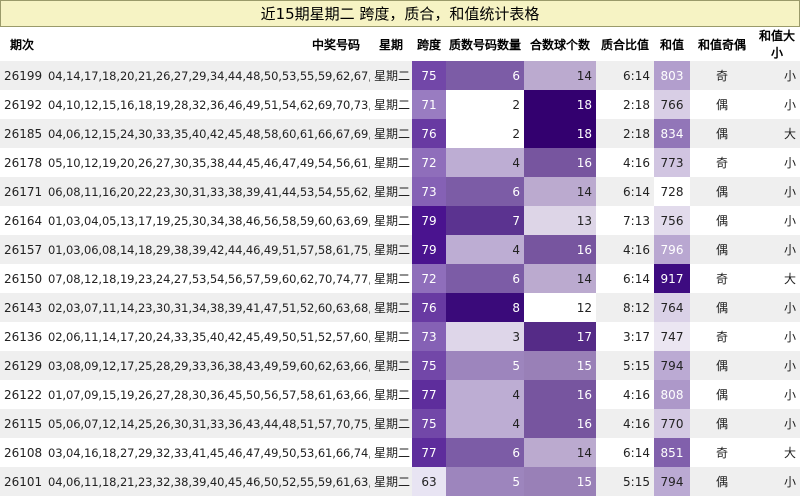 This screenshot has width=800, height=496. Describe the element at coordinates (429, 191) in the screenshot. I see `cell-span: 73` at that location.